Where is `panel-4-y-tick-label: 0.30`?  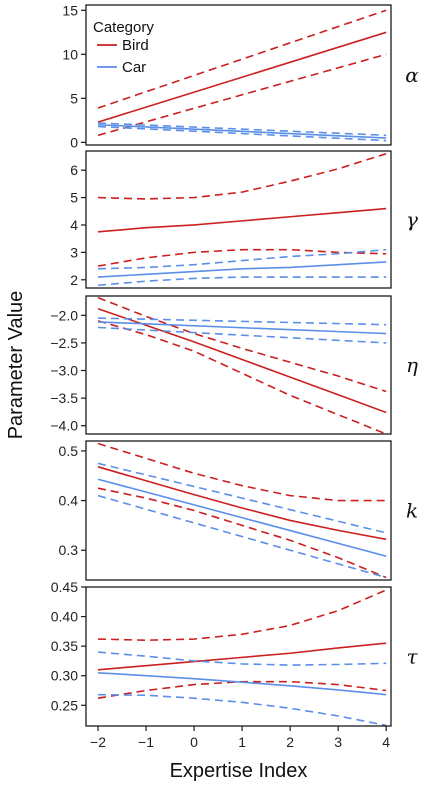
panel-4-y-tick-label: 0.30 is located at coordinates (64, 676).